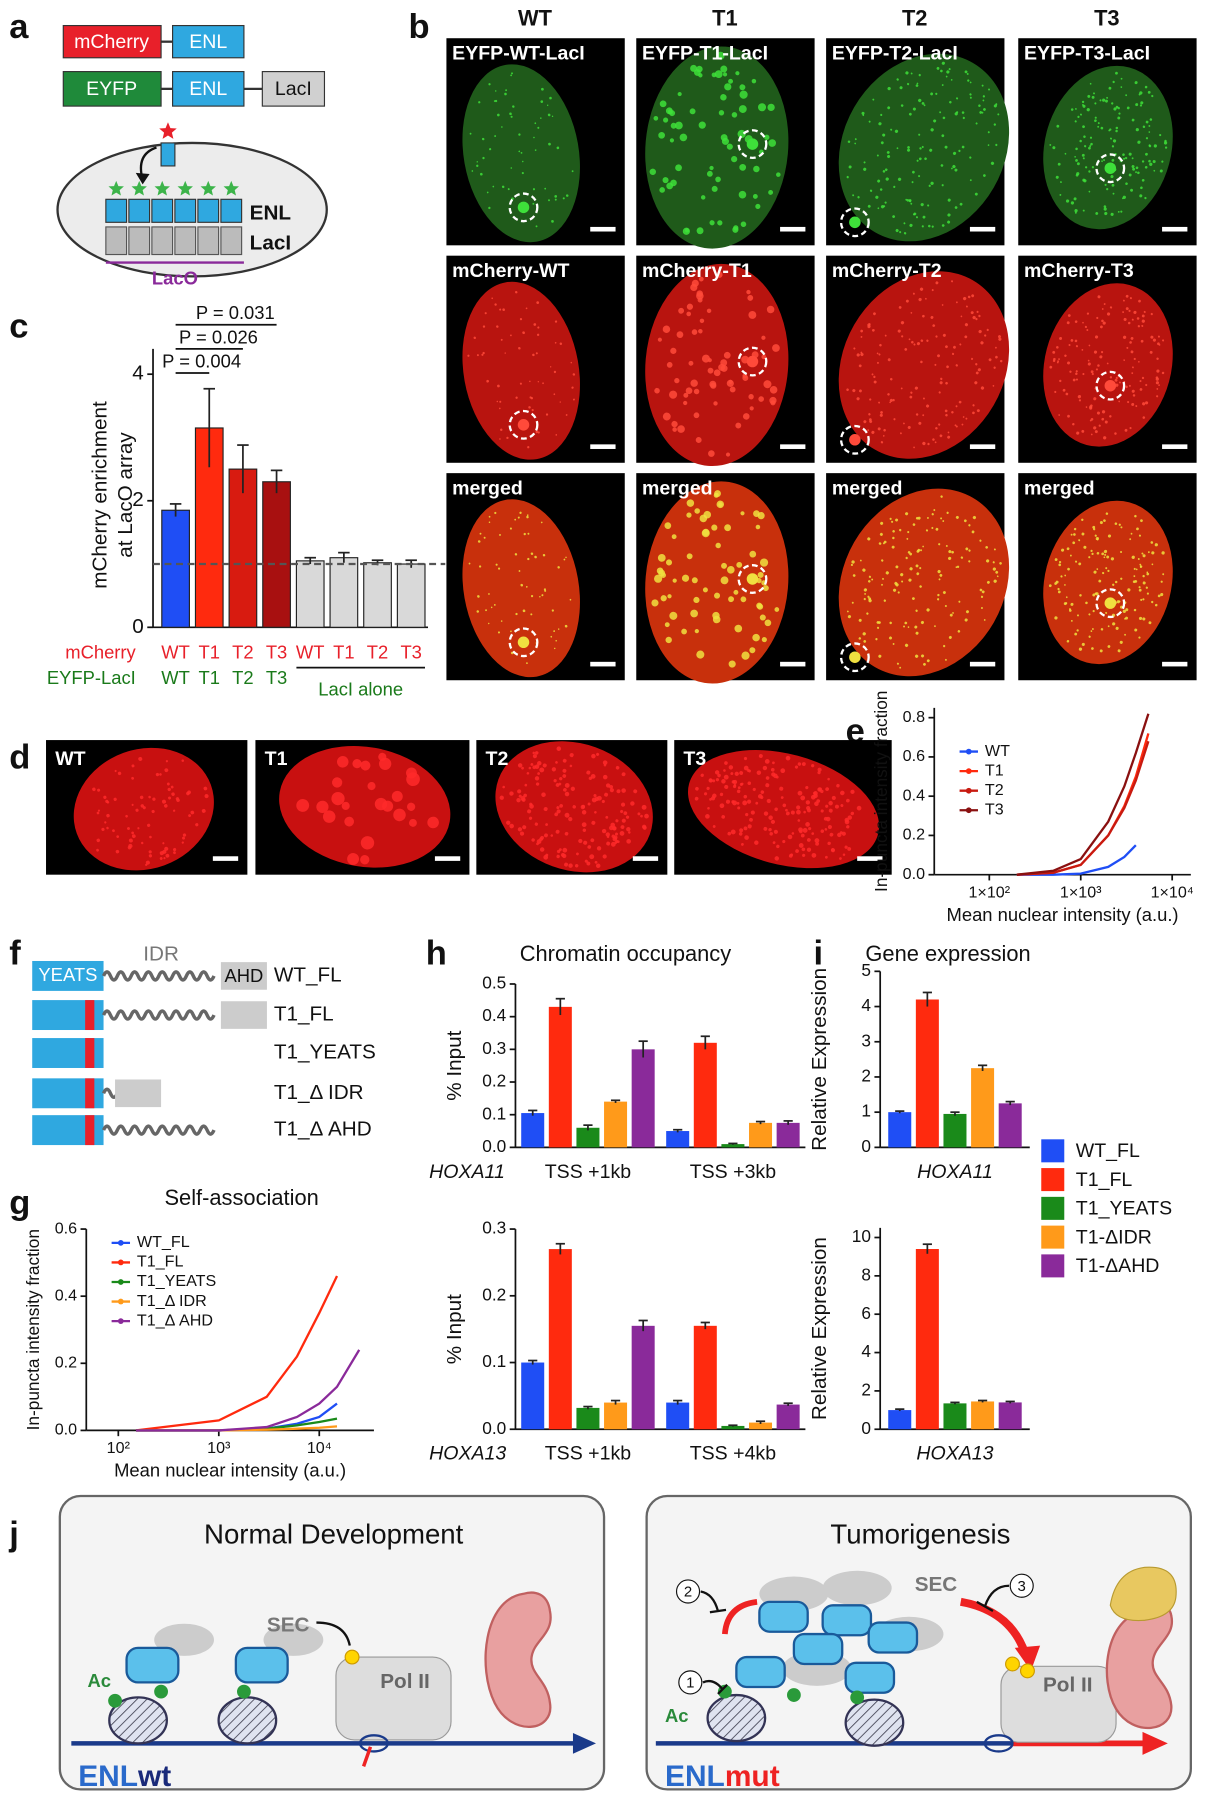 Image resolution: width=1215 pixels, height=1800 pixels. Describe the element at coordinates (854, 439) in the screenshot. I see `locus-ring` at that location.